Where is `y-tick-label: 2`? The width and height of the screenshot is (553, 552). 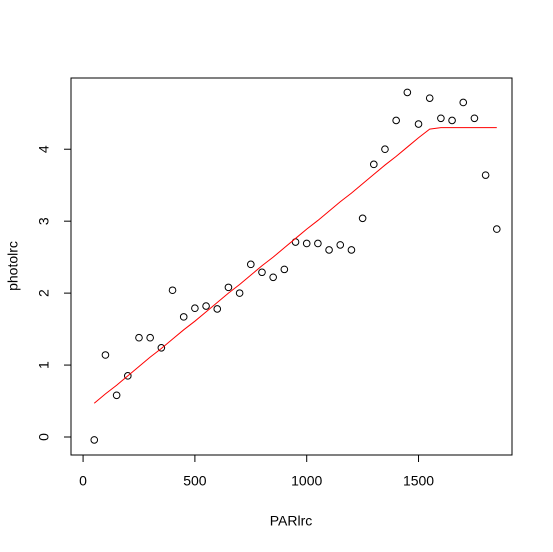 y-tick-label: 2 is located at coordinates (44, 293).